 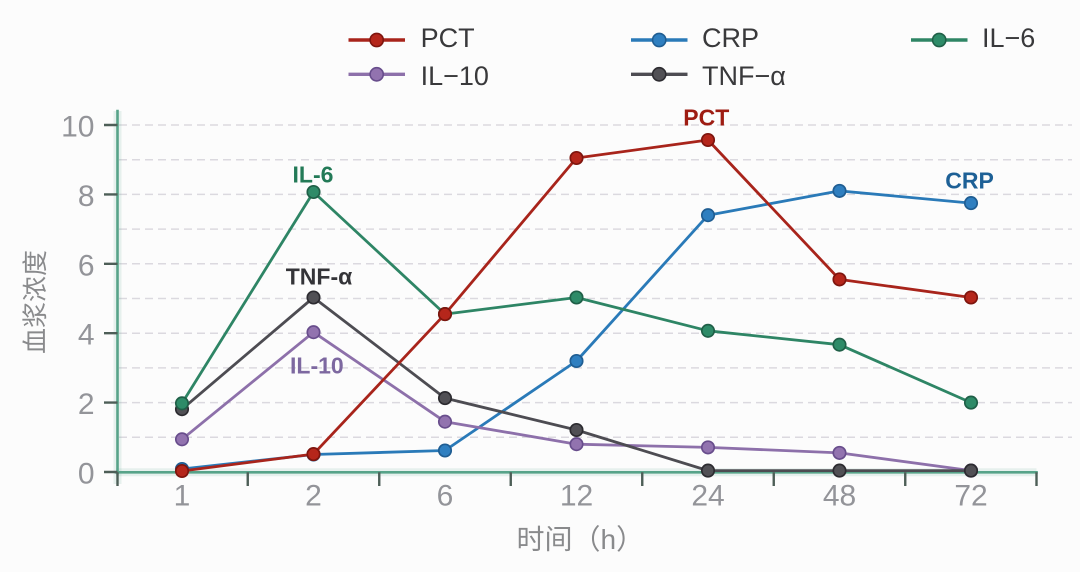 I want to click on svg-text: 72, so click(x=970, y=496).